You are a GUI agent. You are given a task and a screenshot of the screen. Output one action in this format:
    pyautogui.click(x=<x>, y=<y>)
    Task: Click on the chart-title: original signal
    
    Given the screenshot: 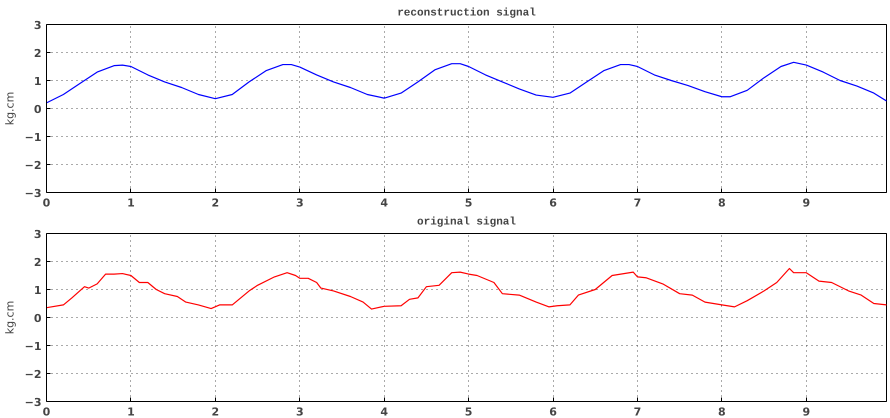 What is the action you would take?
    pyautogui.click(x=466, y=222)
    